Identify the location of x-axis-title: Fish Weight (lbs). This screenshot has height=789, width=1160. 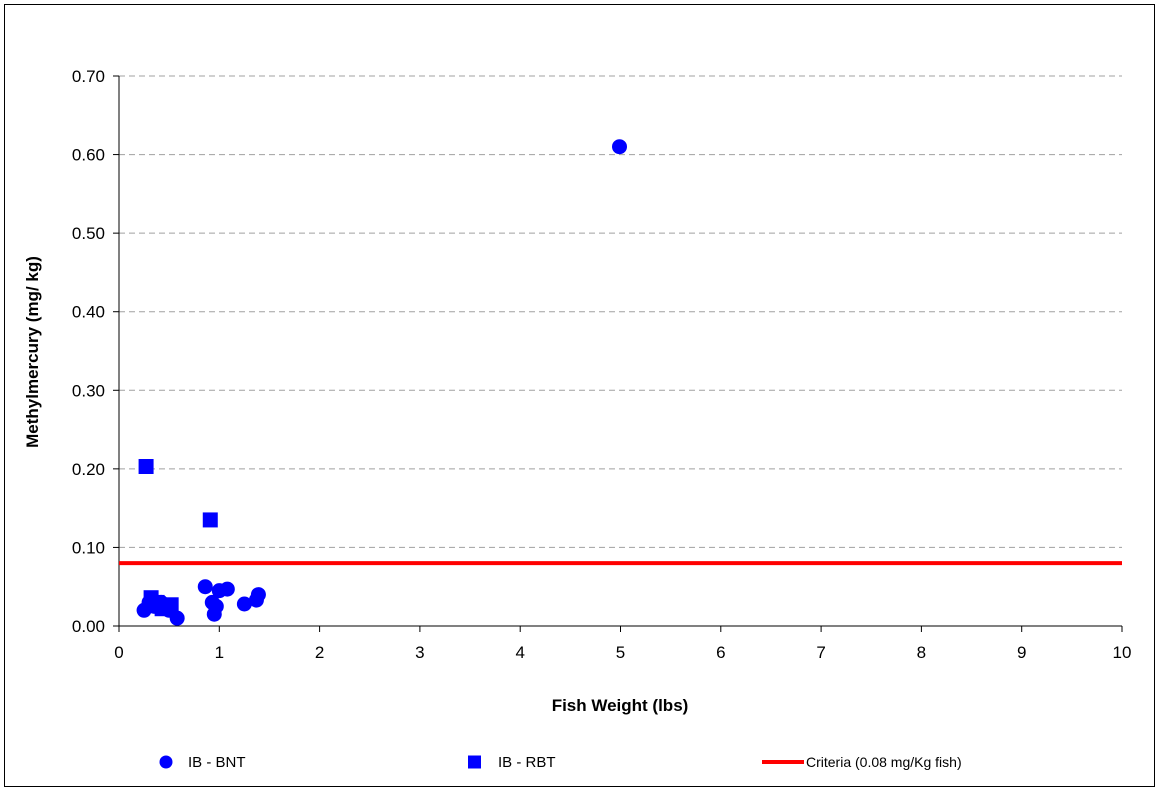
(620, 705).